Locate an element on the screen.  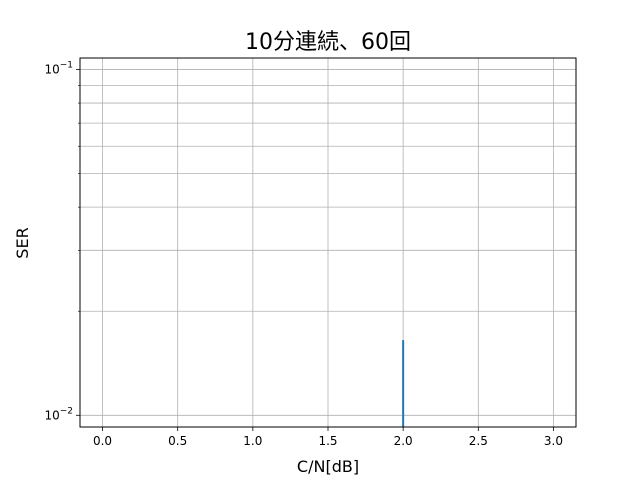
x-tick-label: 2.0 is located at coordinates (403, 441).